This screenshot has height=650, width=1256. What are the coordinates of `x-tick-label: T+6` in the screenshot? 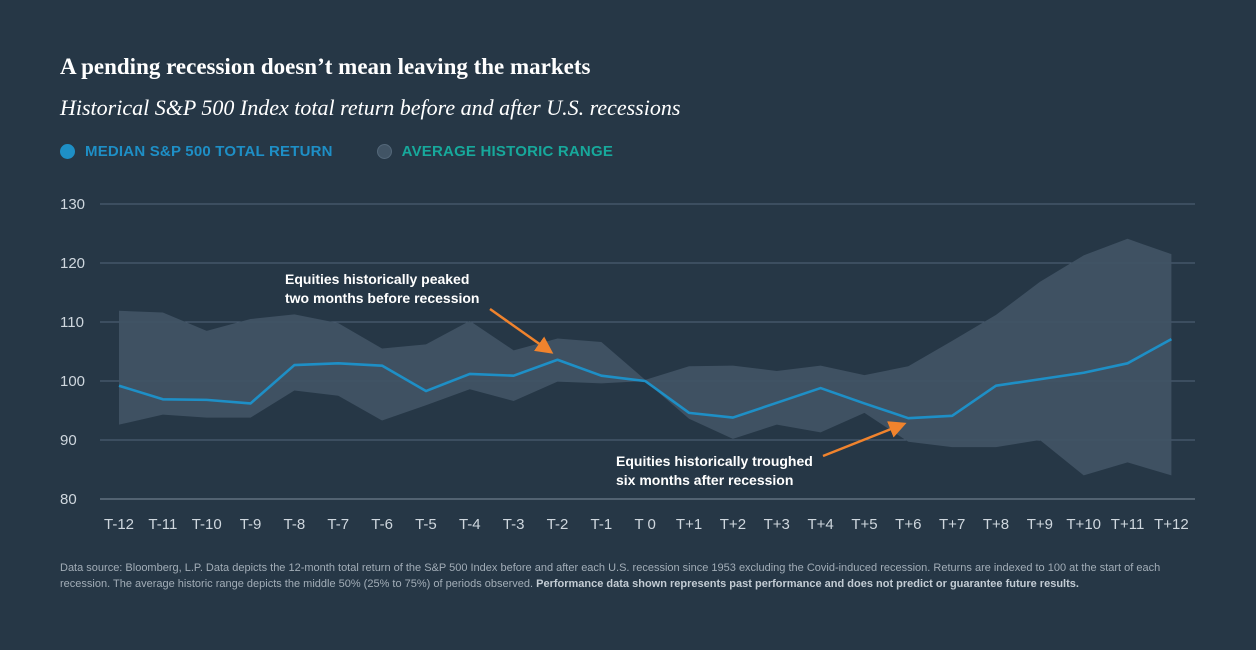 It's located at (908, 524).